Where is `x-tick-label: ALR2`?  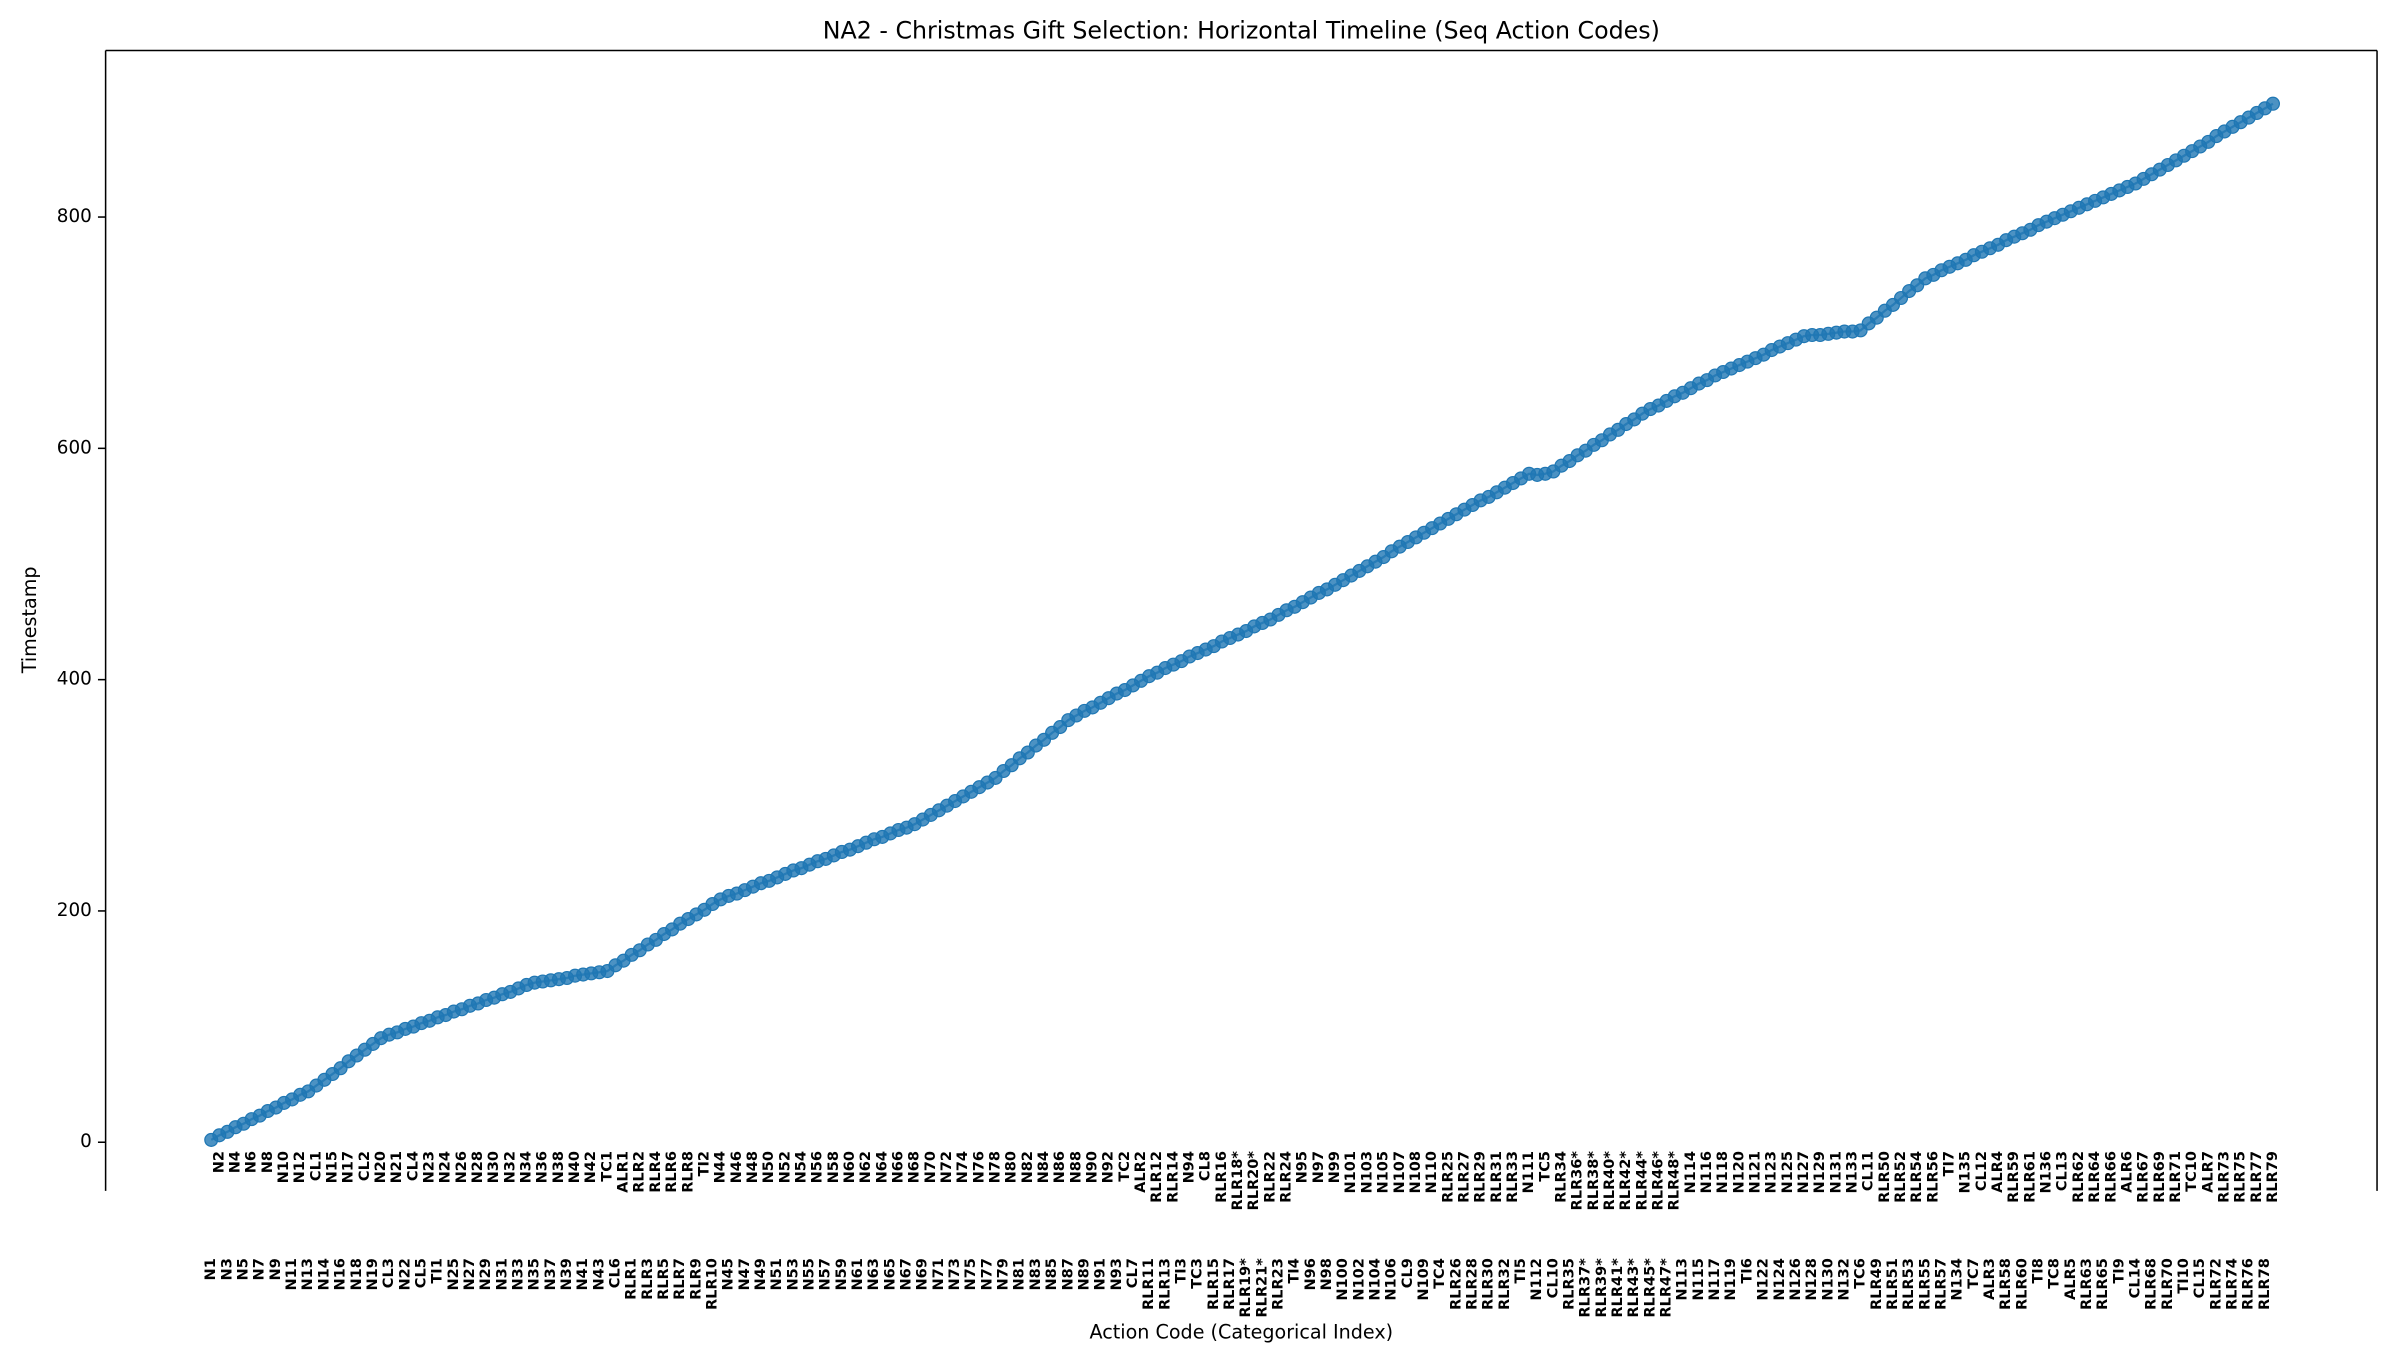
x-tick-label: ALR2 is located at coordinates (1141, 1172).